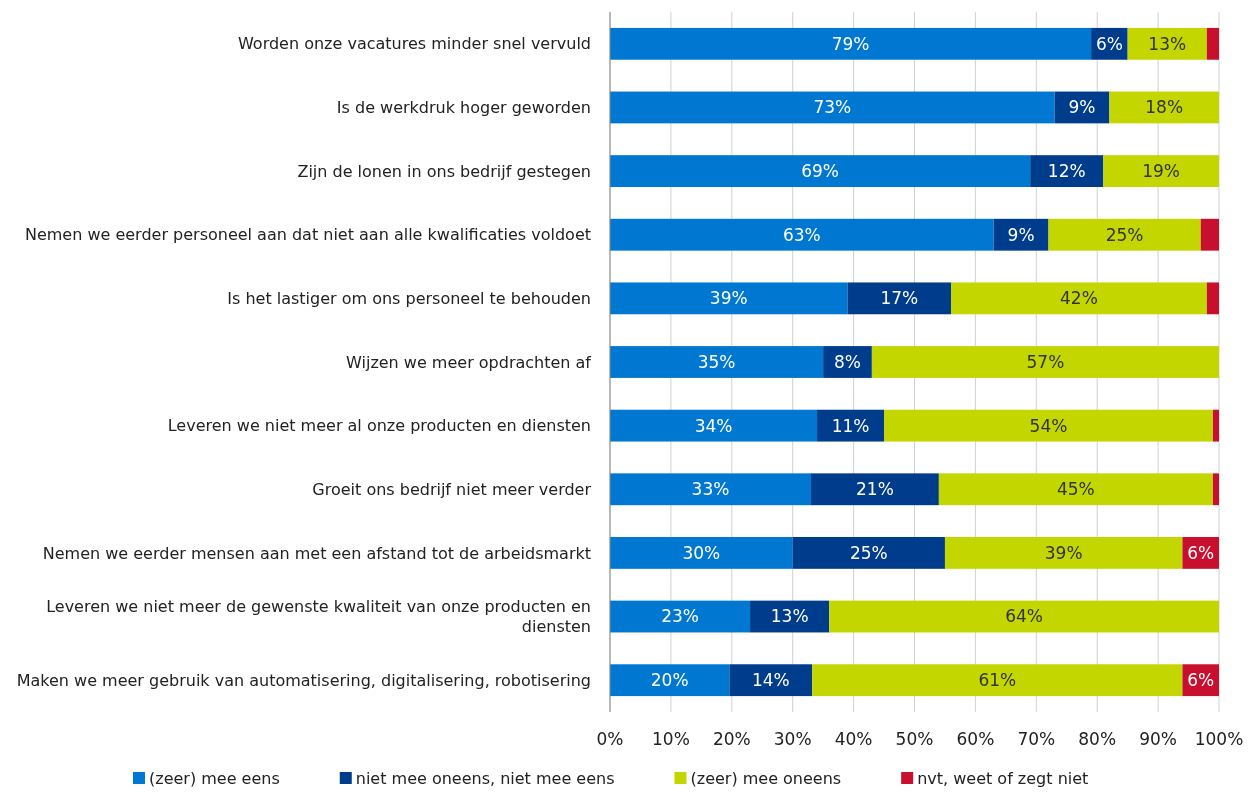  What do you see at coordinates (1158, 739) in the screenshot?
I see `x-tick-label: 90%` at bounding box center [1158, 739].